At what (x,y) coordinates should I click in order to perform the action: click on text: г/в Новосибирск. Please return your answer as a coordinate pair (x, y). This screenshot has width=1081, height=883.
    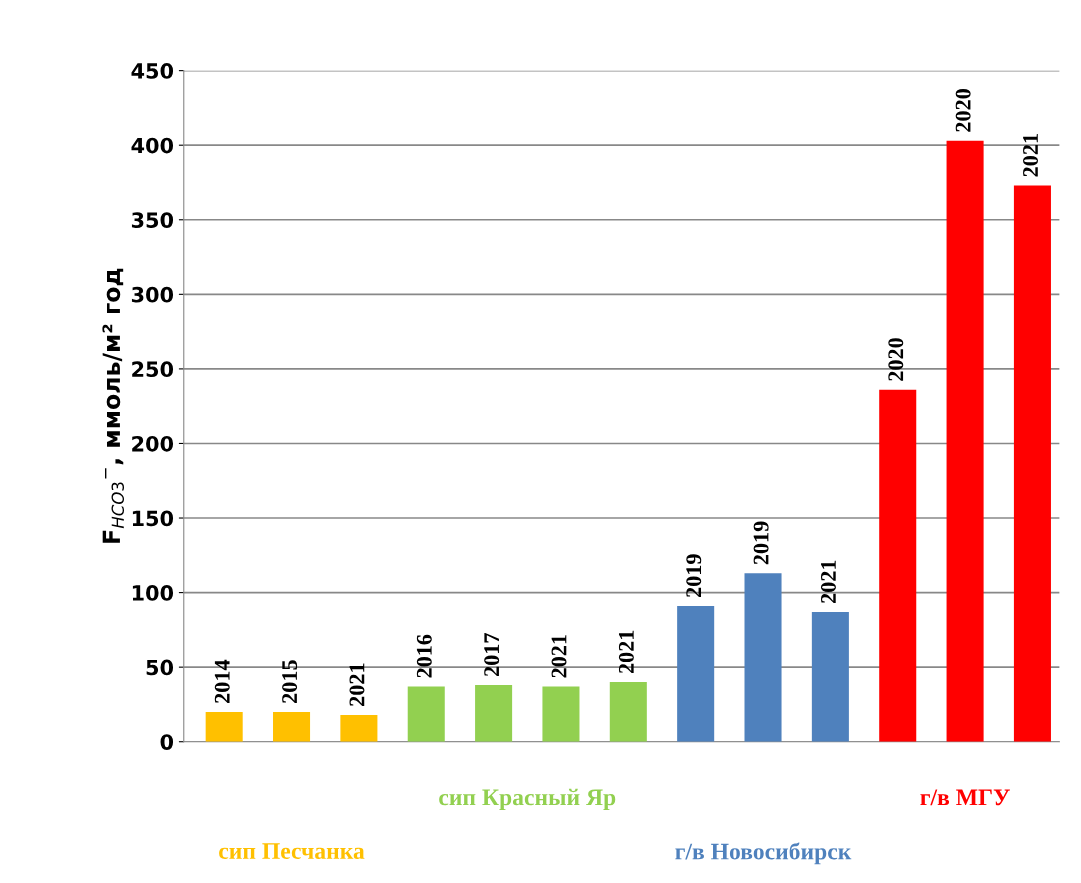
    Looking at the image, I should click on (763, 853).